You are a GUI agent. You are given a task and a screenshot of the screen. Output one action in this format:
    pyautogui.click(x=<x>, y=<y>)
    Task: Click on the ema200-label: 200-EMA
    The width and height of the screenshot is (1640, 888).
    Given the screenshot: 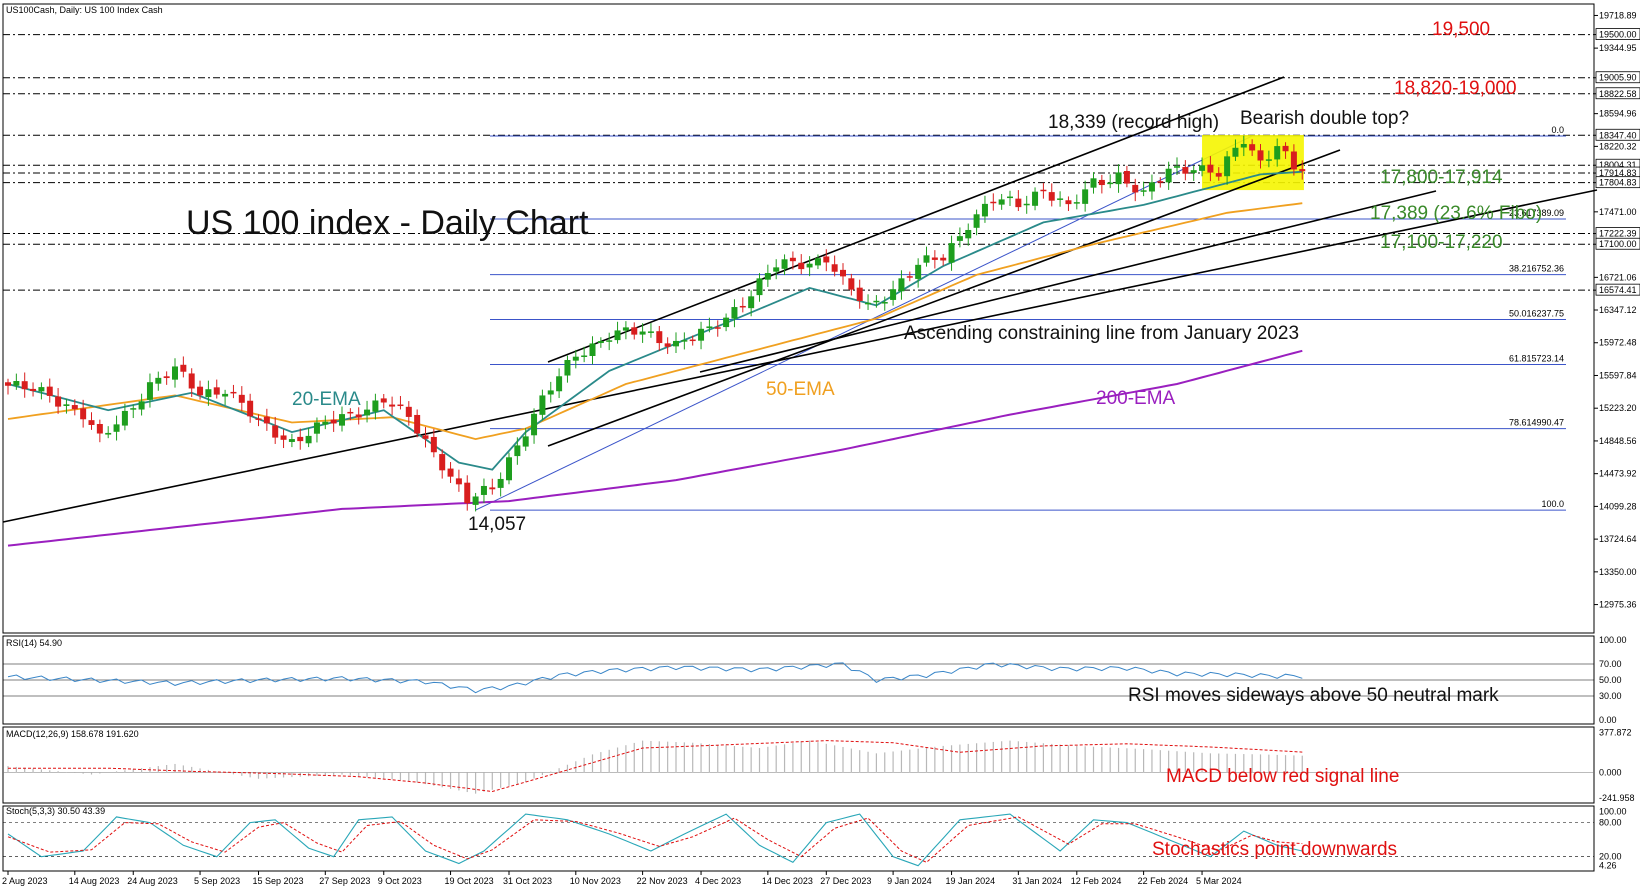 What is the action you would take?
    pyautogui.click(x=1136, y=398)
    